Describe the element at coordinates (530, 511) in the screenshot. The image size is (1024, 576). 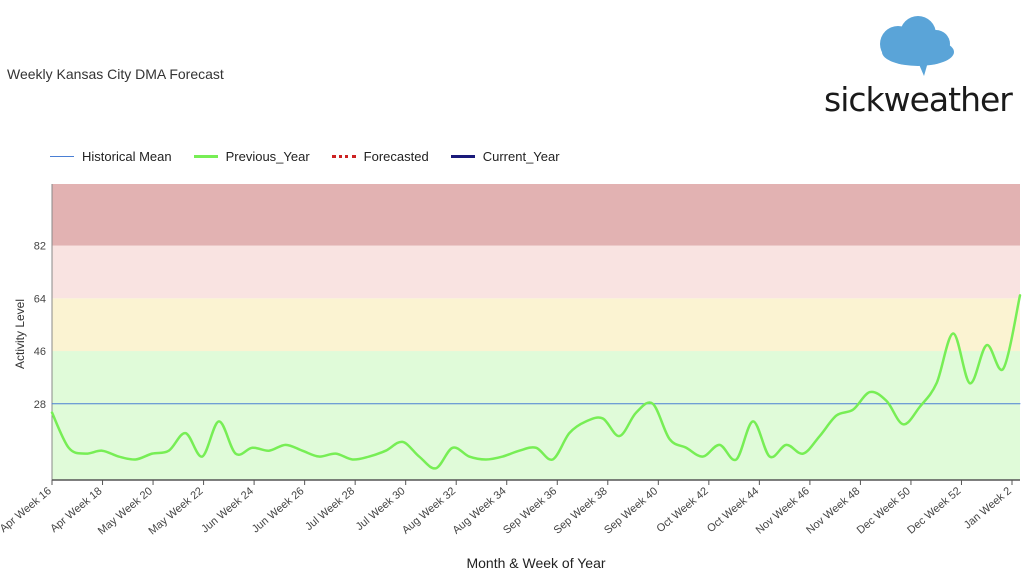
I see `x-tick-label: Sep Week 36` at that location.